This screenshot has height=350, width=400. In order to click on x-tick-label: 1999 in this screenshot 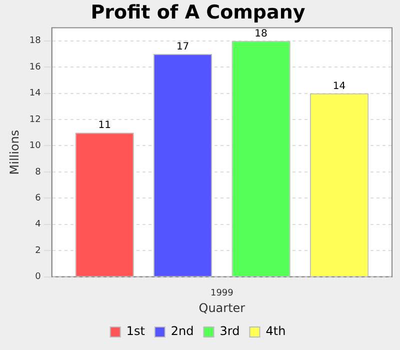, I will do `click(222, 293)`.